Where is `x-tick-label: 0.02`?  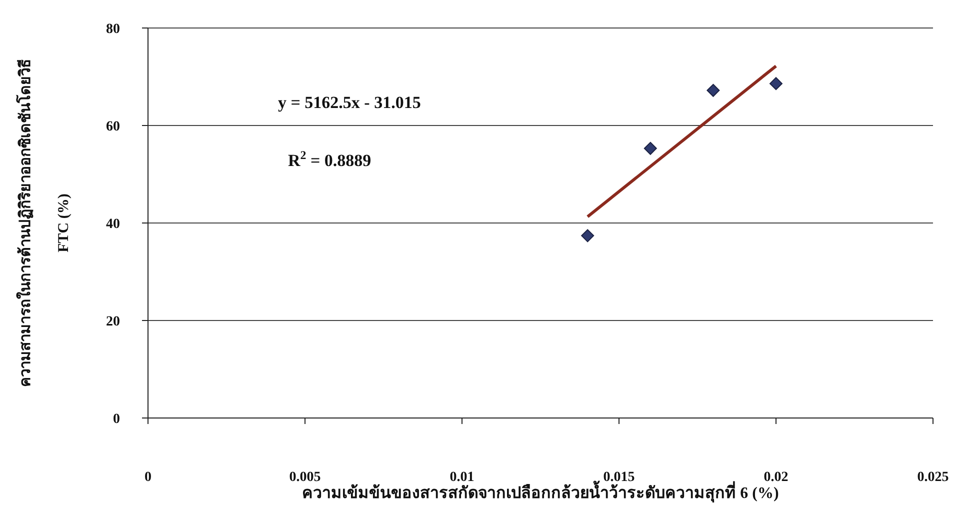 x-tick-label: 0.02 is located at coordinates (776, 477).